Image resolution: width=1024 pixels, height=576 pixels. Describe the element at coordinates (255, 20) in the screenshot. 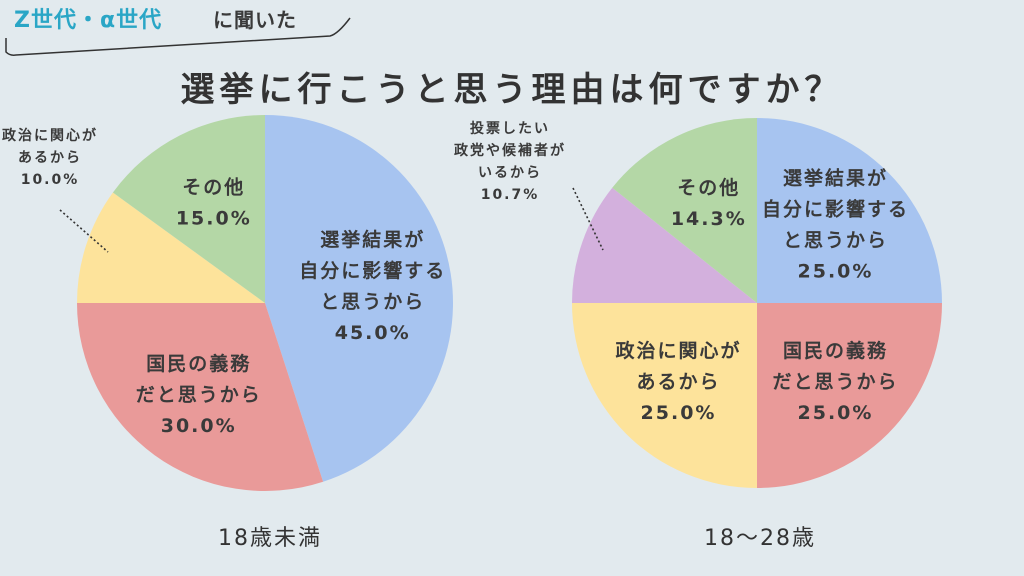

I see `header-tag-rest: に聞いた` at that location.